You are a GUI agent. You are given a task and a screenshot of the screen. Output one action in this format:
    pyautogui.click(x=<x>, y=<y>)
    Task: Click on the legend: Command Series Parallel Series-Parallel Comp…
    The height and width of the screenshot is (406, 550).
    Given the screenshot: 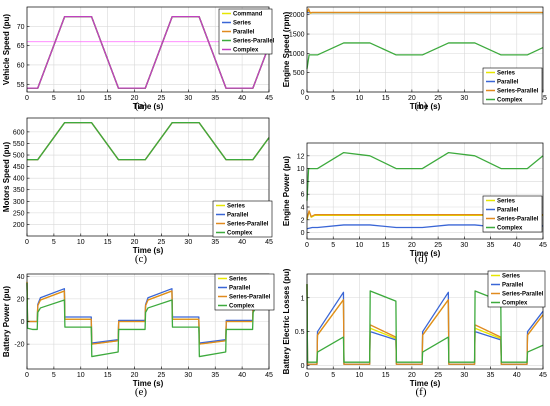 What is the action you would take?
    pyautogui.click(x=246, y=31)
    